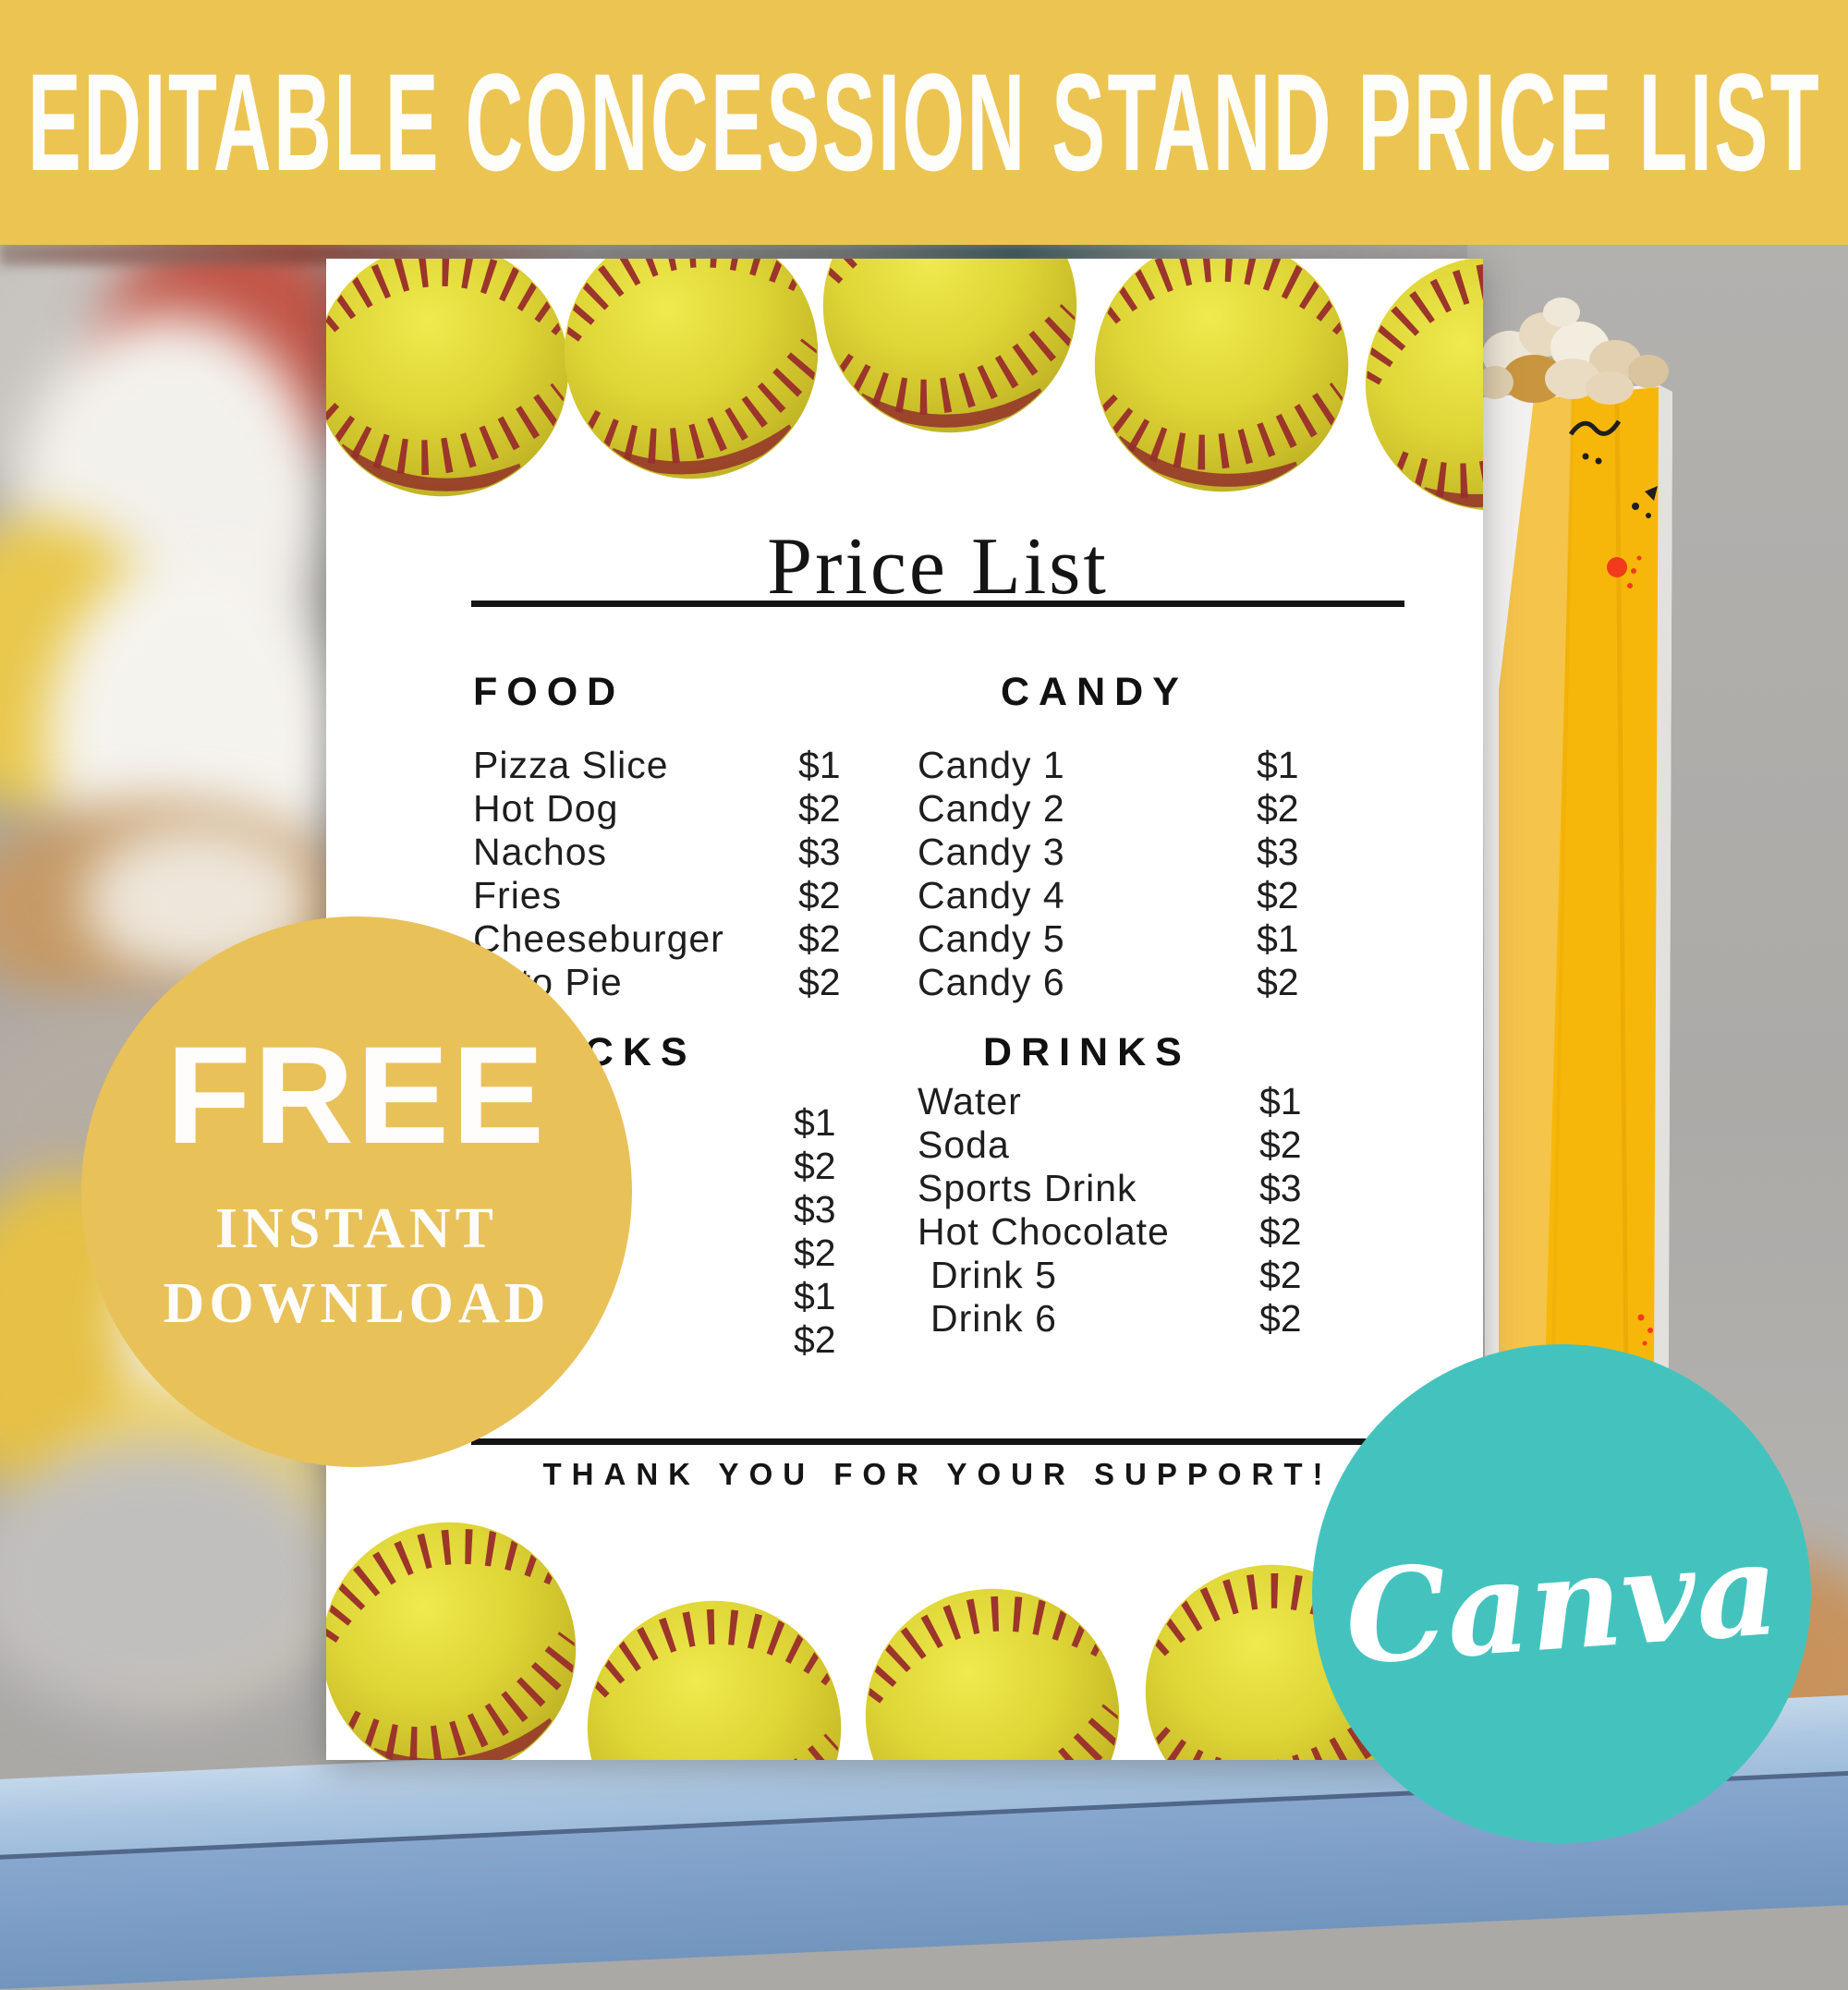  What do you see at coordinates (992, 938) in the screenshot?
I see `menu-item-name: Candy 5` at bounding box center [992, 938].